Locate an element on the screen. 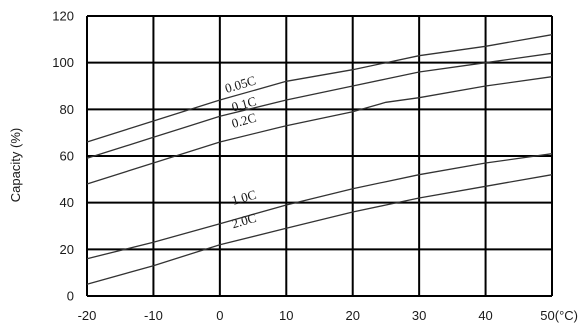 Image resolution: width=579 pixels, height=329 pixels. y-tick-label: 0 is located at coordinates (70, 296).